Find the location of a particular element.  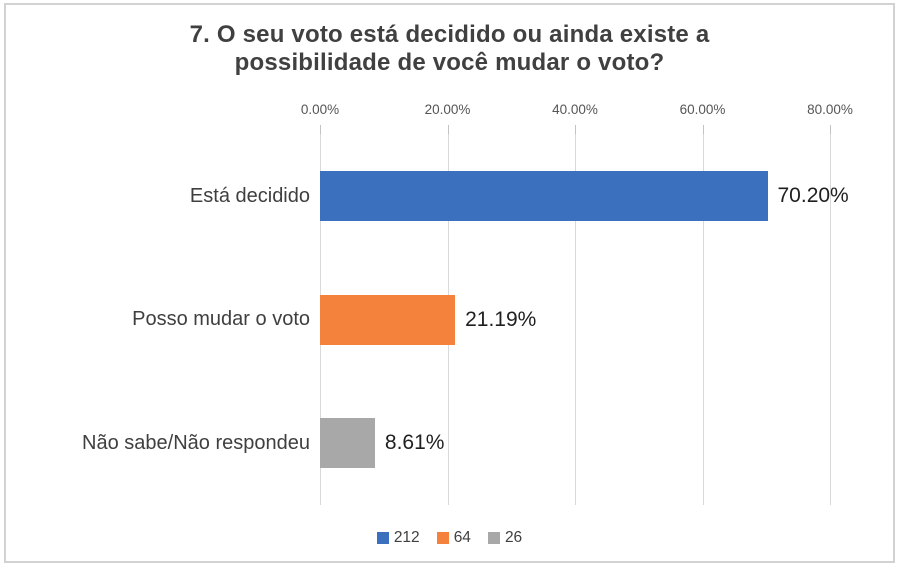

legend-item: 26 is located at coordinates (505, 538).